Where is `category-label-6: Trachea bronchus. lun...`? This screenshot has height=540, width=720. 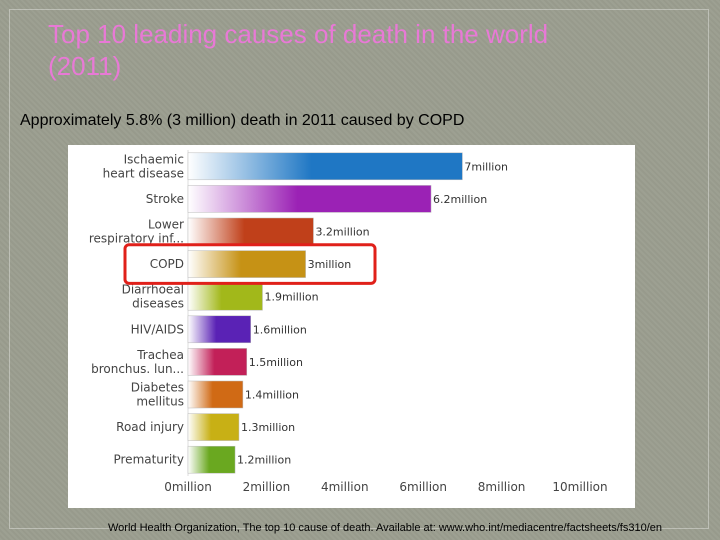 category-label-6: Trachea bronchus. lun... is located at coordinates (137, 362).